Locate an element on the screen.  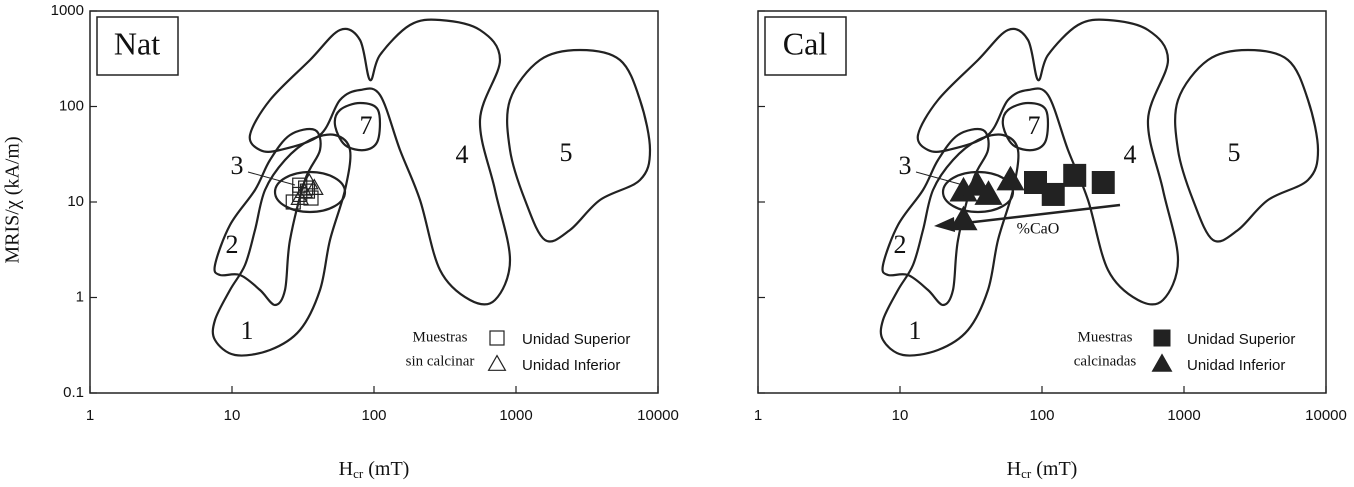
legend-title: sin calcinar is located at coordinates (440, 361).